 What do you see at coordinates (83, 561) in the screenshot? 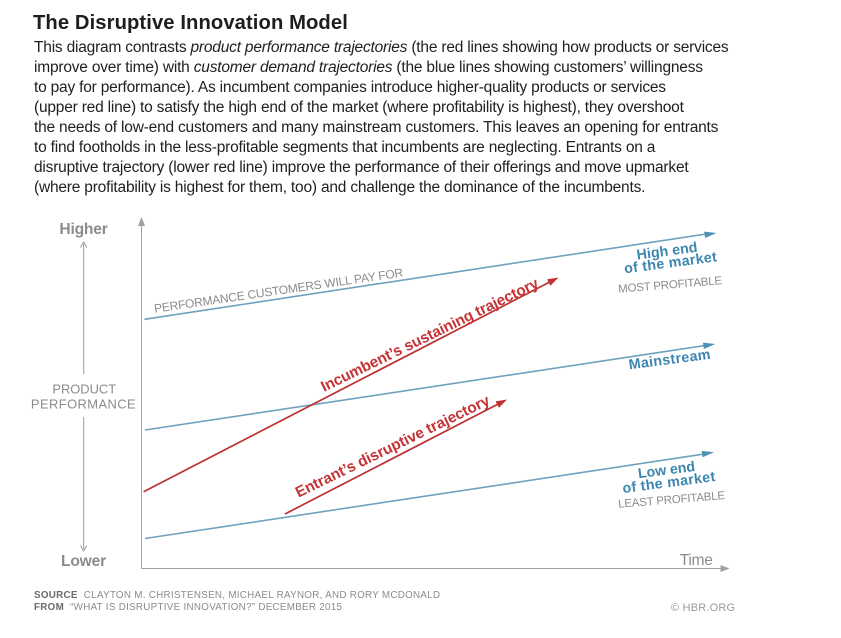
I see `svg-text: Lower` at bounding box center [83, 561].